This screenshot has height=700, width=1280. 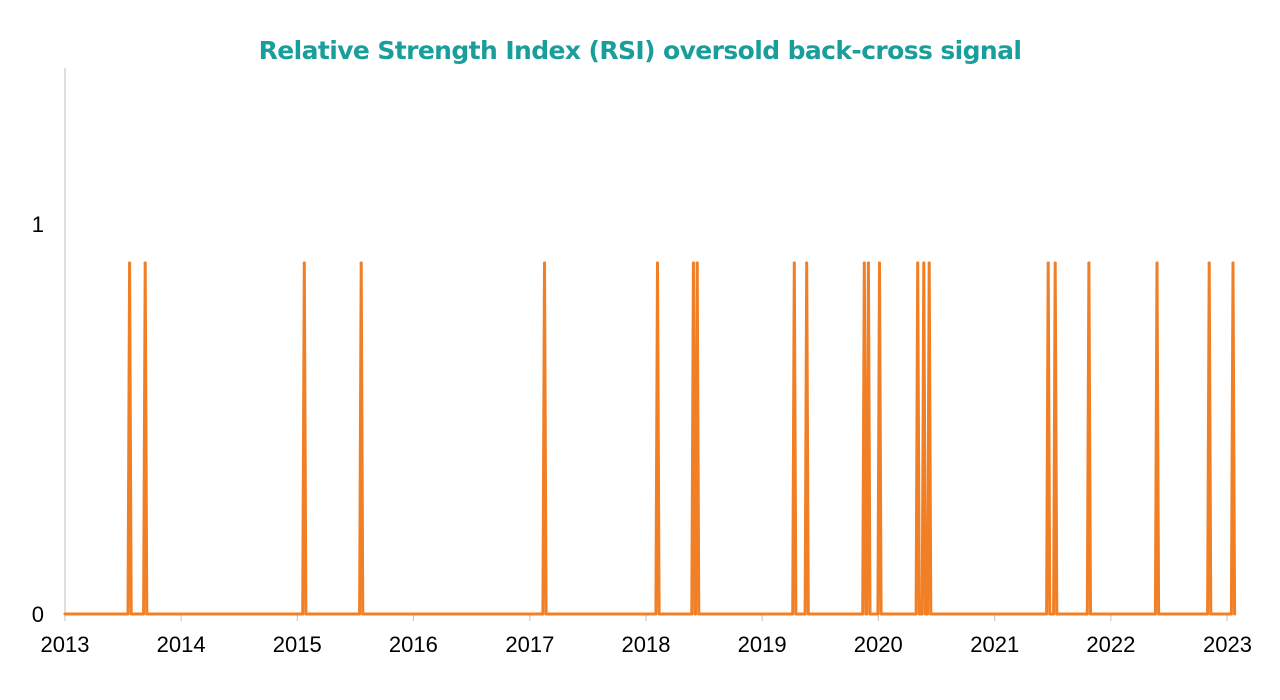 What do you see at coordinates (878, 644) in the screenshot?
I see `x-tick-label: 2020` at bounding box center [878, 644].